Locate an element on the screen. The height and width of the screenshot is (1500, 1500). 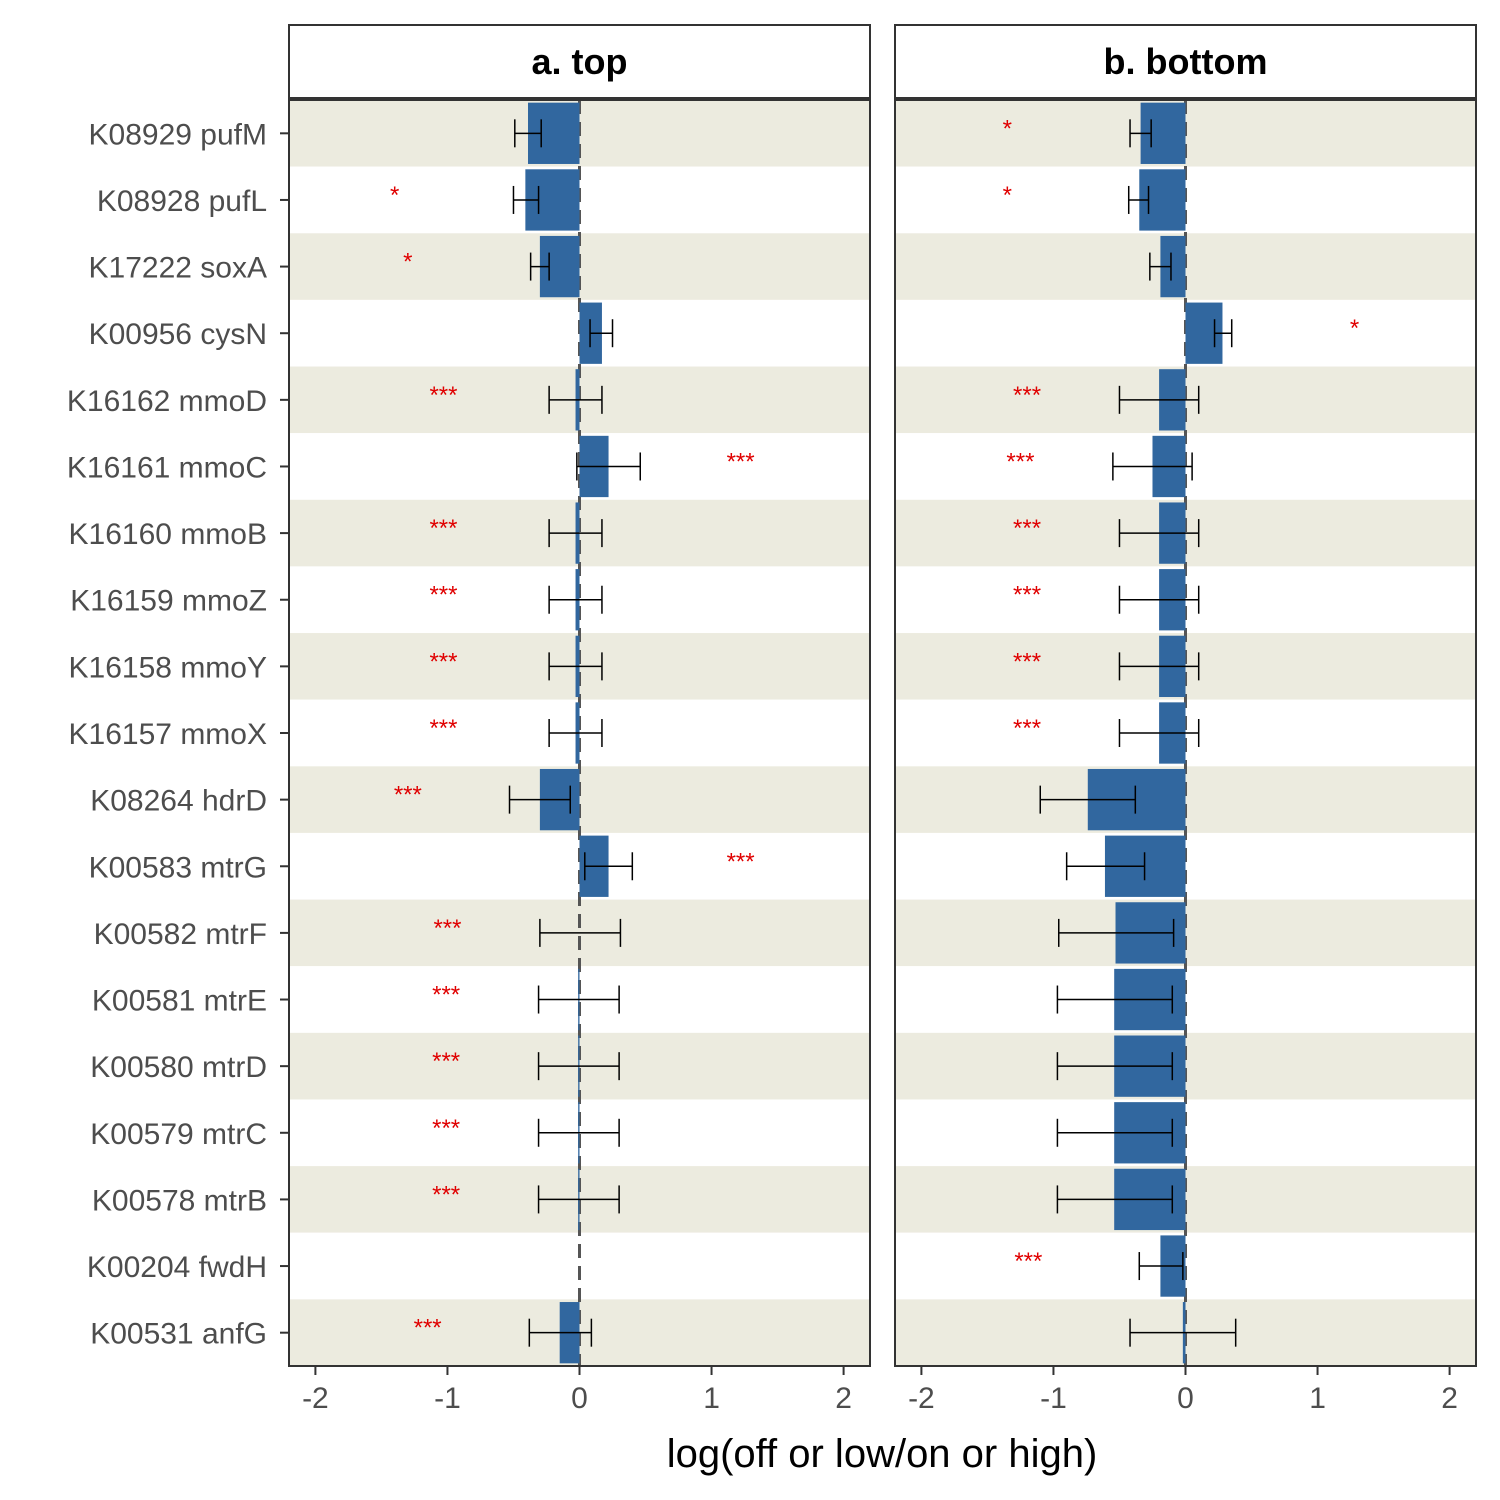
y-tick-label: K00578 mtrB is located at coordinates (179, 1200).